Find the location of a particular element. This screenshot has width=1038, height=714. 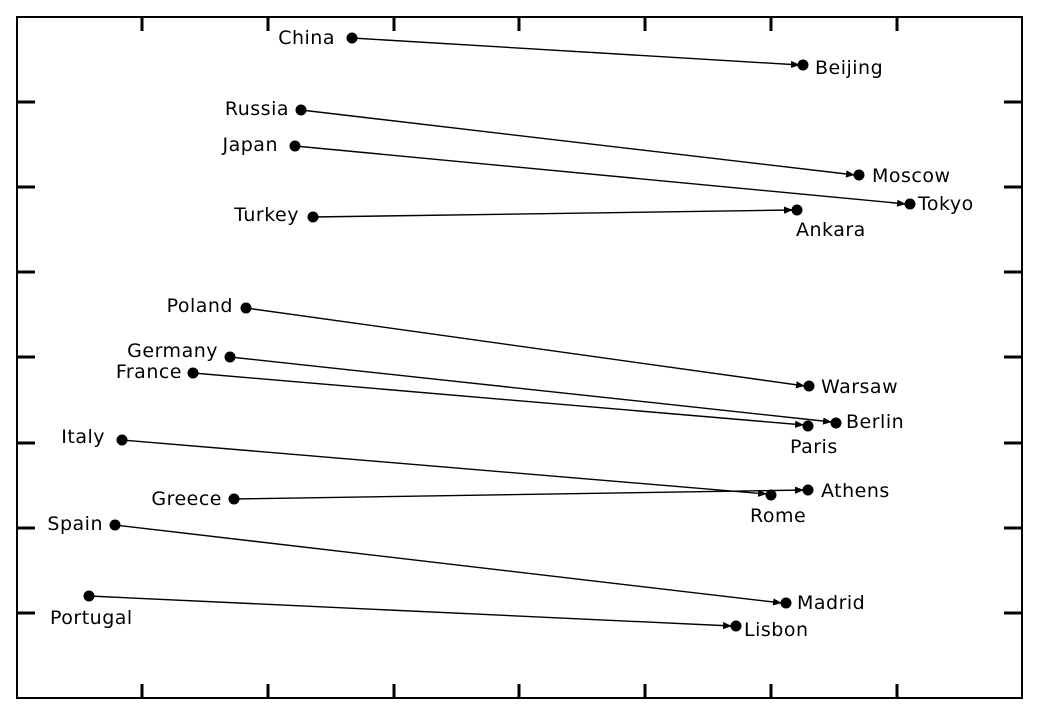

country-dot-russia is located at coordinates (301, 110).